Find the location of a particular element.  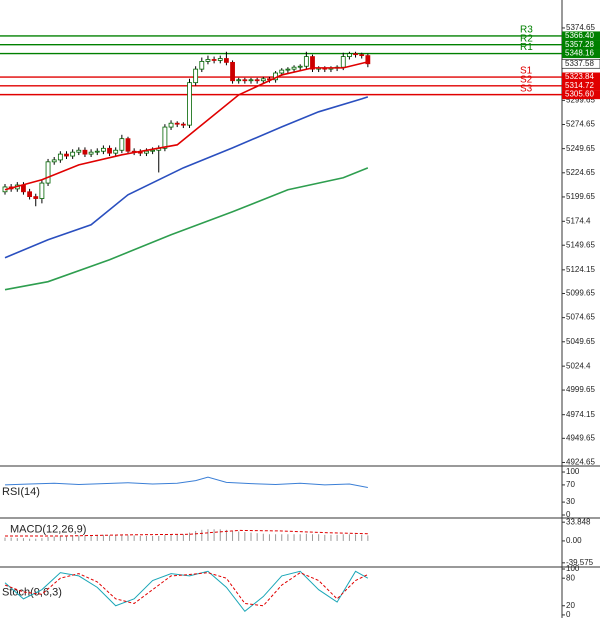

y-tick-label: 30 is located at coordinates (570, 501).